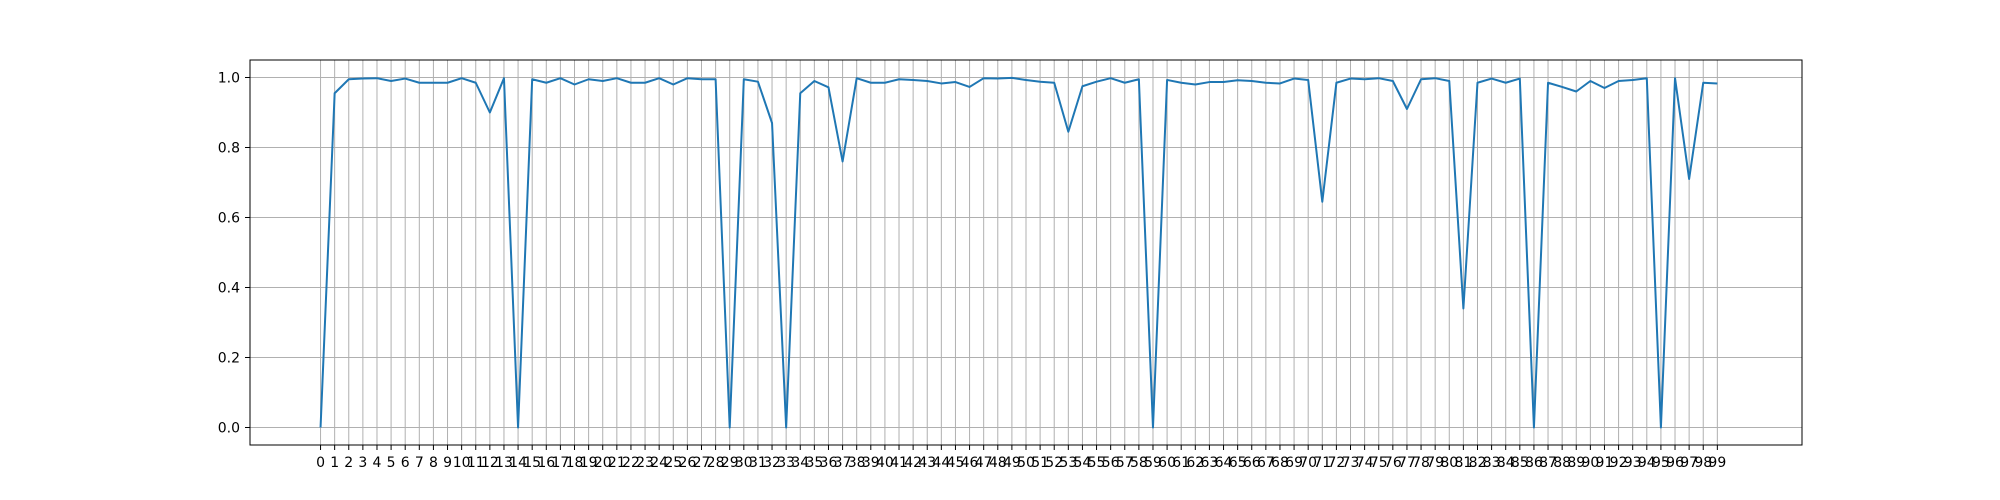  Describe the element at coordinates (998, 463) in the screenshot. I see `x-tick-label: 48` at that location.